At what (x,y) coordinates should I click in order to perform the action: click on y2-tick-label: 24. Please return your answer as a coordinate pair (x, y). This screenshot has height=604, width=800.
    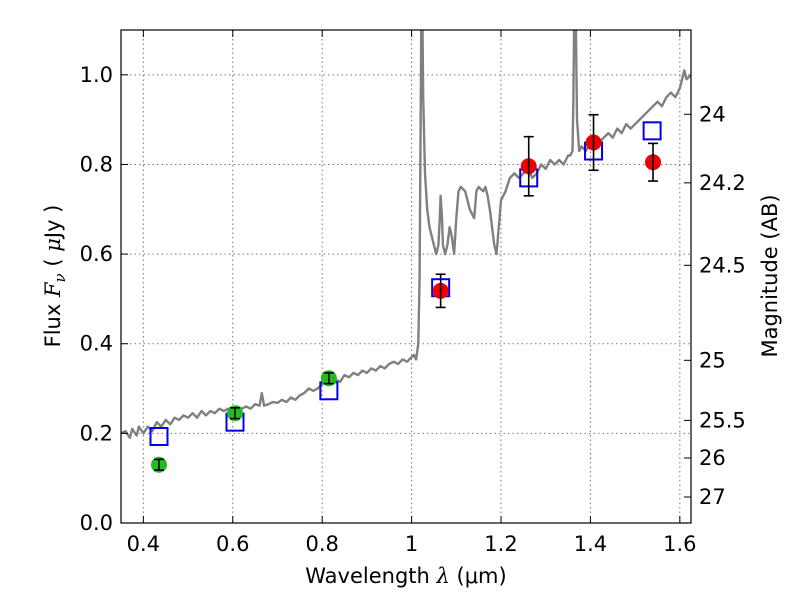
    Looking at the image, I should click on (712, 114).